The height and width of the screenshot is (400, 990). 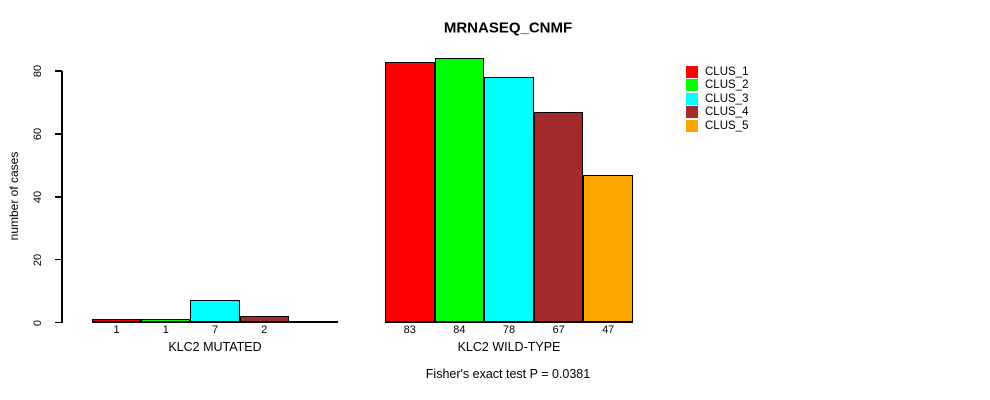 I want to click on legend-item-clus_2: CLUS_2, so click(x=717, y=85).